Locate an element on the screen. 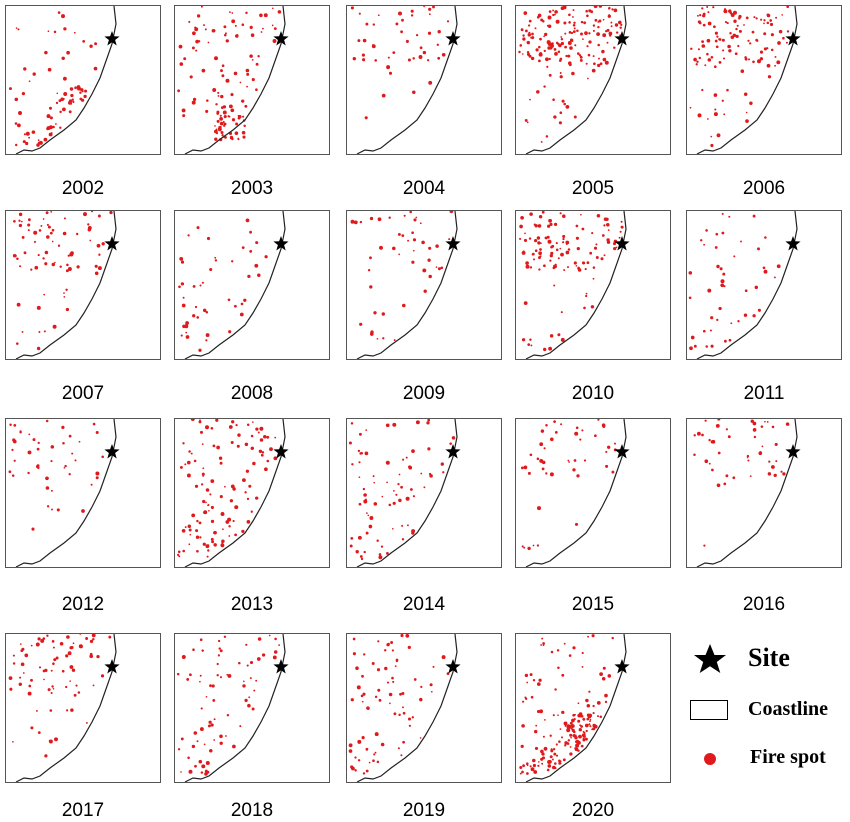 The image size is (850, 822). year-label: 2009 is located at coordinates (424, 393).